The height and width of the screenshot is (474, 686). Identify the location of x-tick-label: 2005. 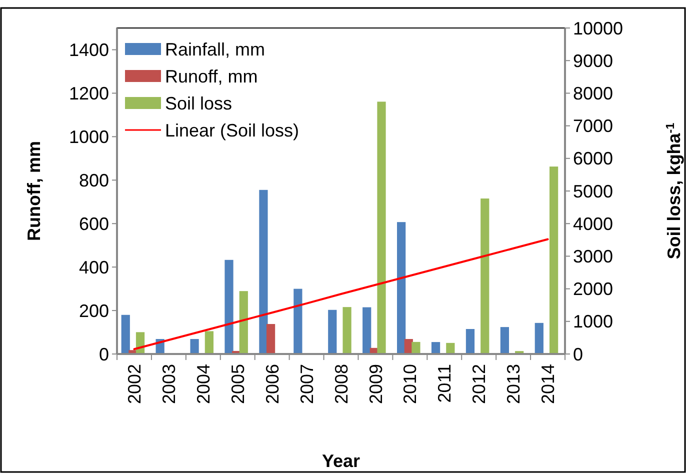
(238, 384).